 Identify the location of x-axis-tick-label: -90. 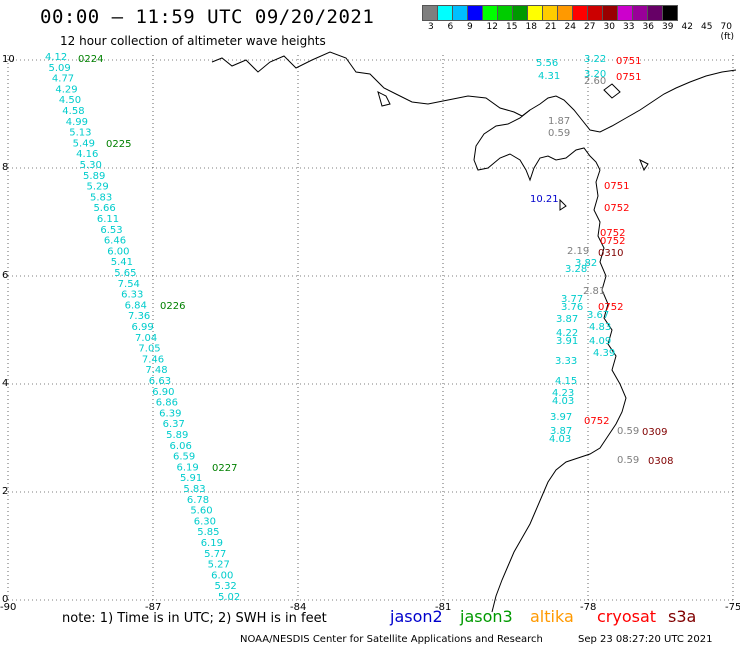
(8, 607).